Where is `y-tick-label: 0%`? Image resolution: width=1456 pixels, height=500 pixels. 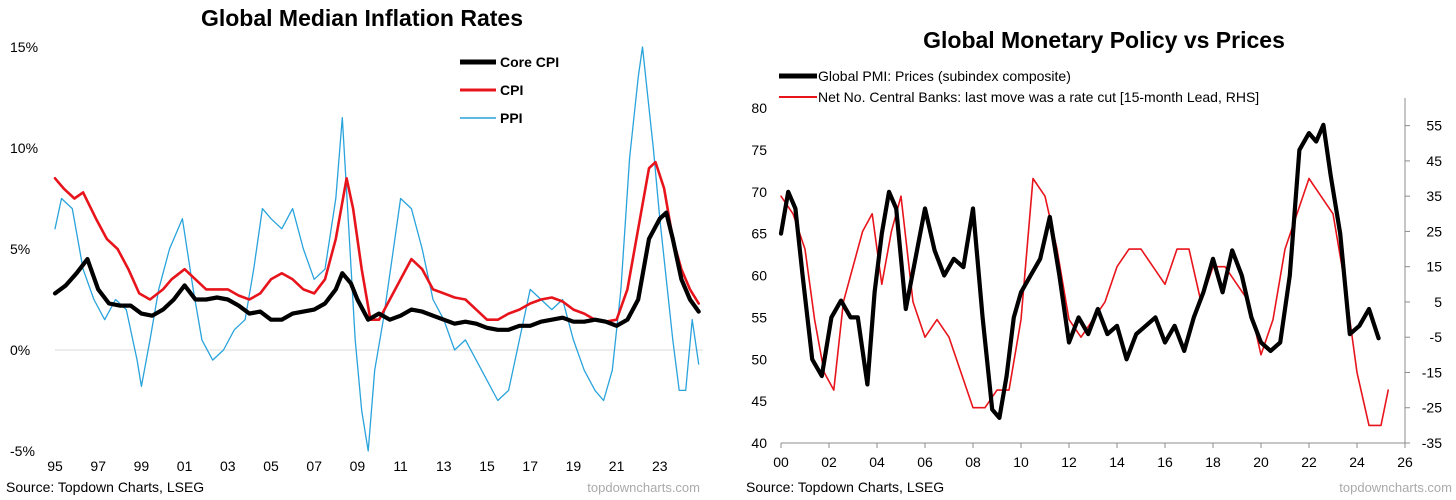
y-tick-label: 0% is located at coordinates (20, 350).